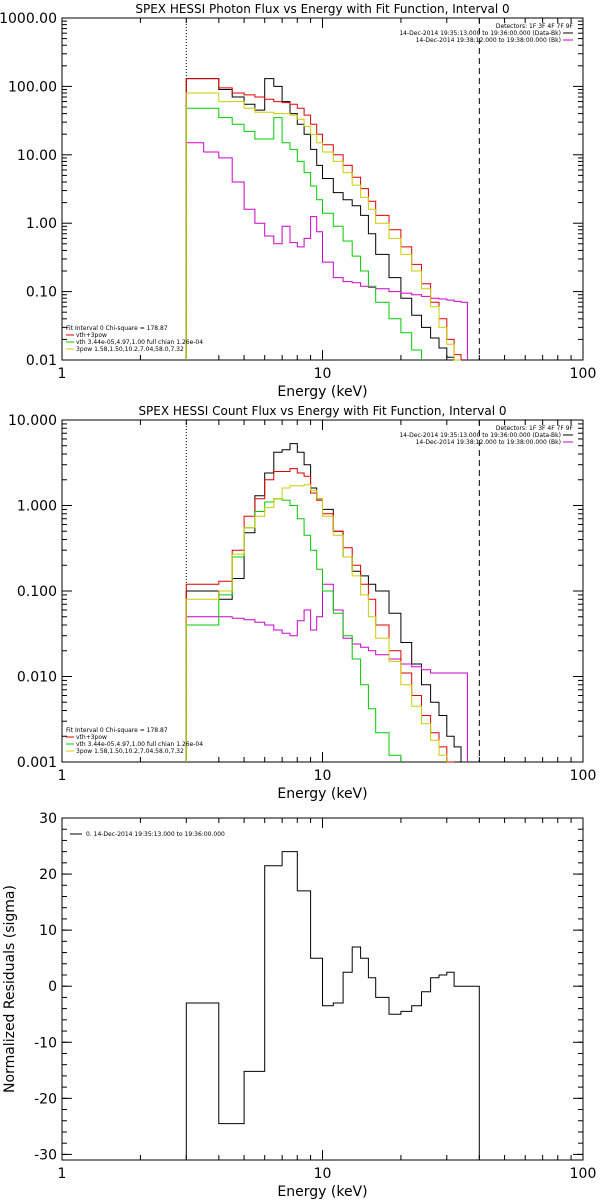 The height and width of the screenshot is (1200, 600). I want to click on series-background-line, so click(326, 672).